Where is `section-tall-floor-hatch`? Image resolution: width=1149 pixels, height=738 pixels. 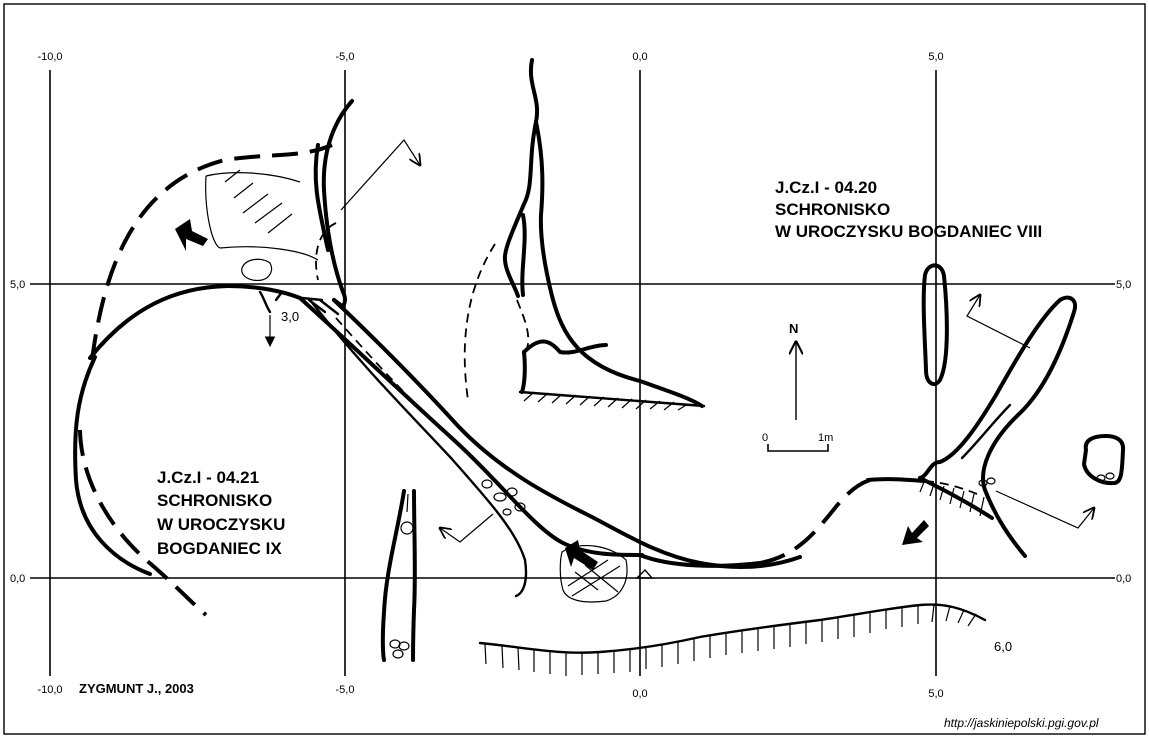
section-tall-floor-hatch is located at coordinates (606, 401).